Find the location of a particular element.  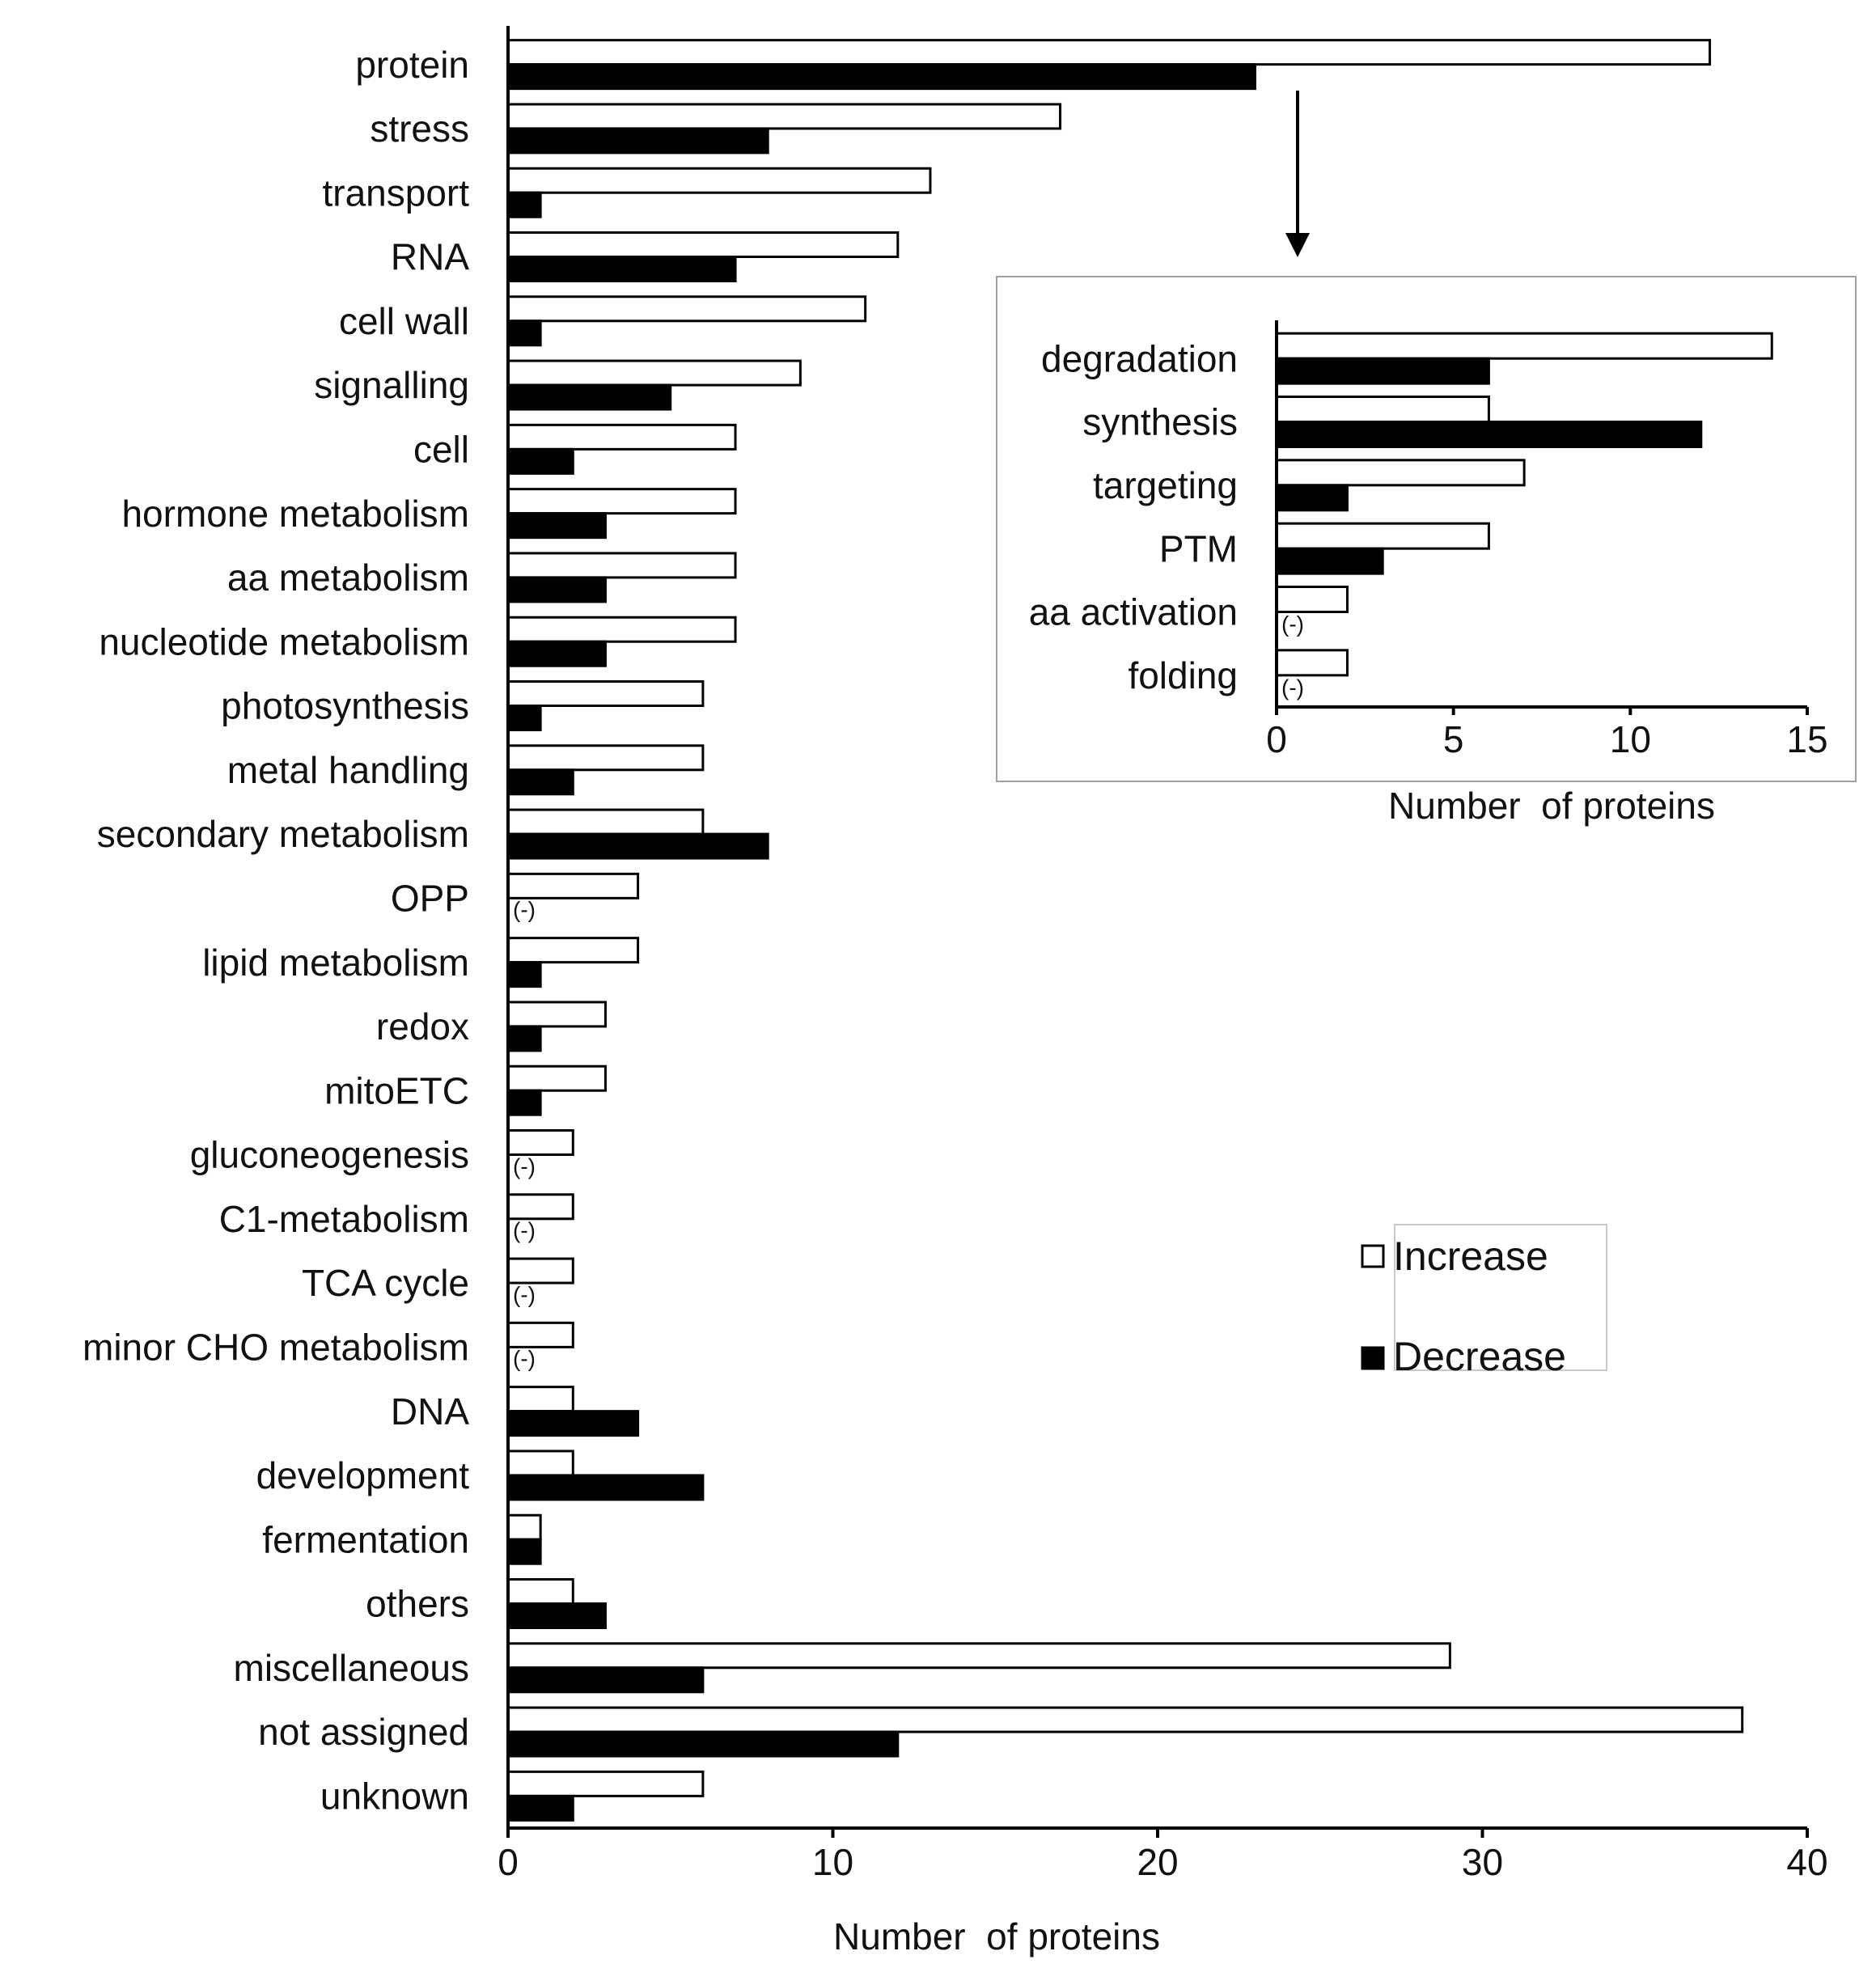

legend: Increase Decrease is located at coordinates (1484, 1301).